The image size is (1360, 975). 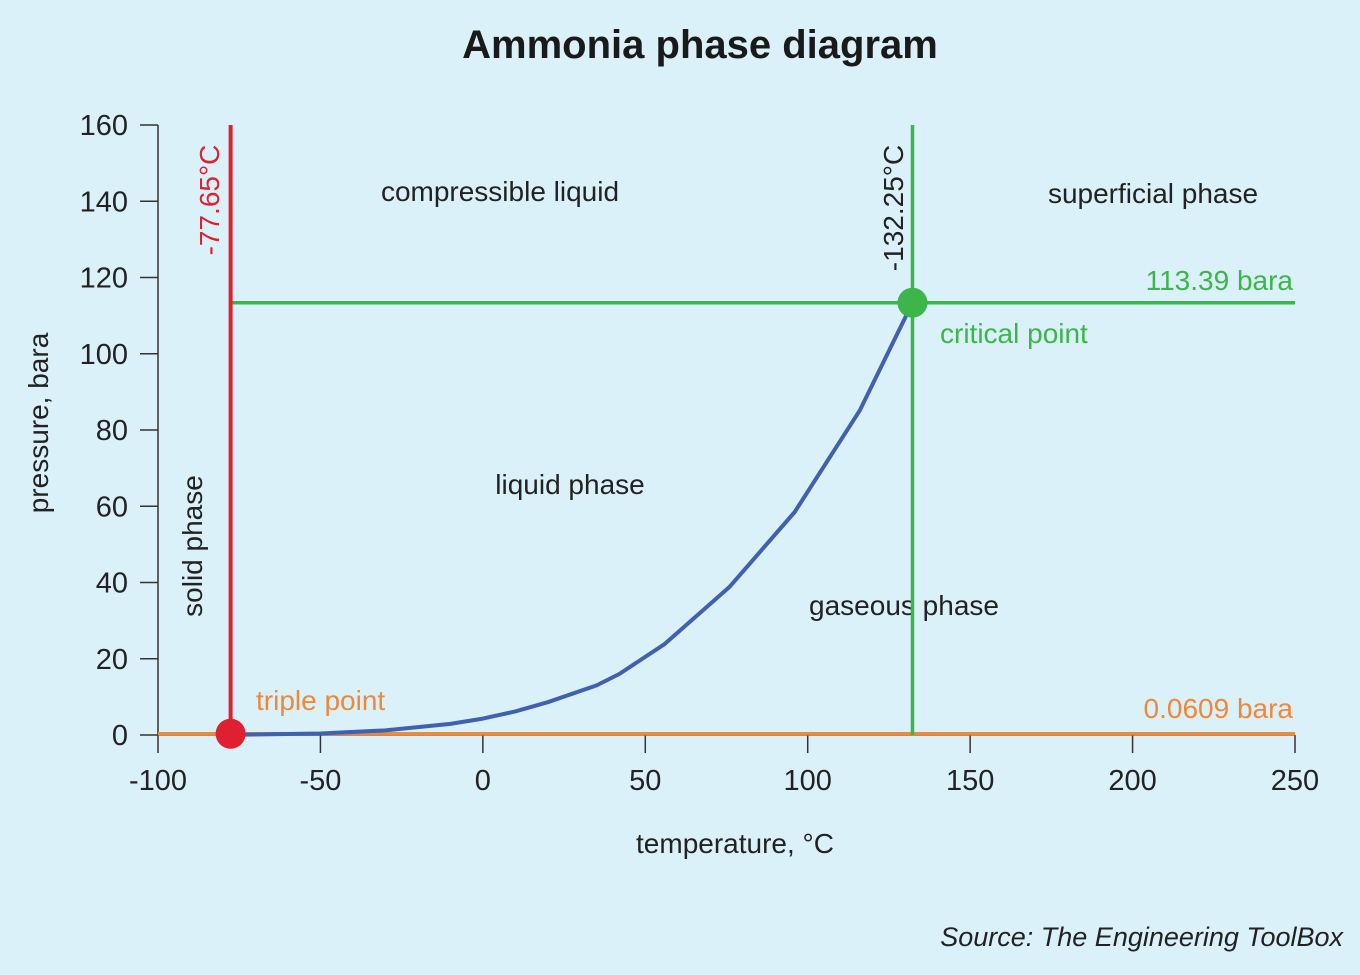 I want to click on critical-pressure-label: 113.39 bara, so click(x=1220, y=280).